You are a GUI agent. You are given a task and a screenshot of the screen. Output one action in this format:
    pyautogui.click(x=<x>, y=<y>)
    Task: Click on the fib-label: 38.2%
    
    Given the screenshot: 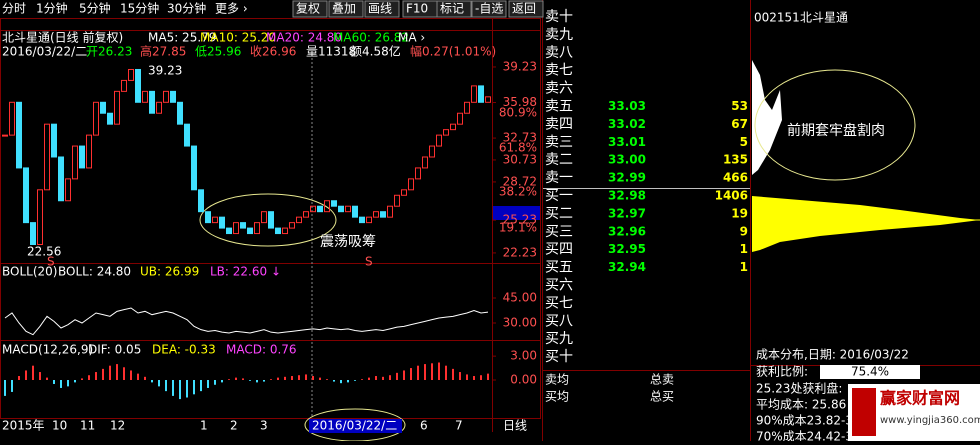 What is the action you would take?
    pyautogui.click(x=518, y=192)
    